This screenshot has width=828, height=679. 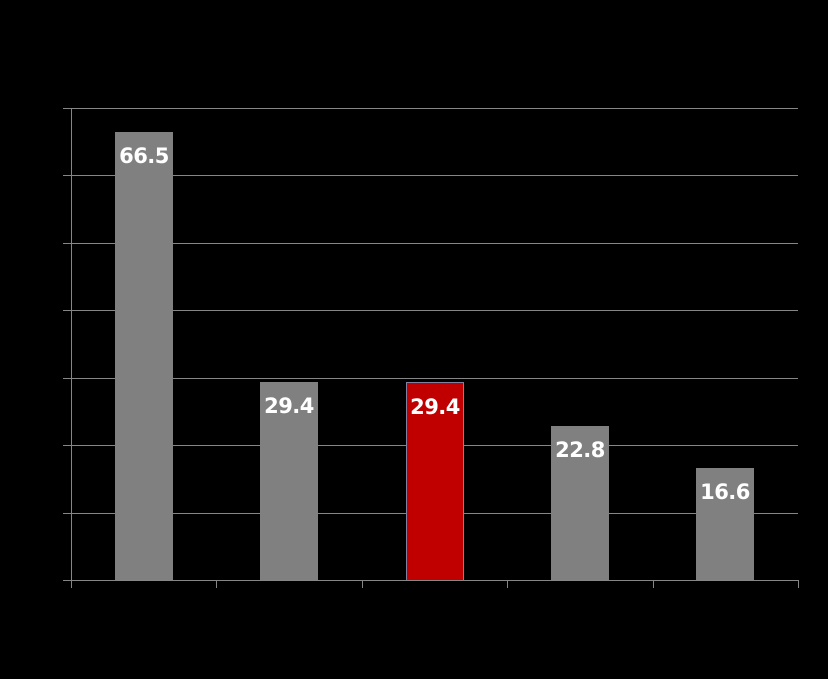 What do you see at coordinates (289, 481) in the screenshot?
I see `bar: 29.4` at bounding box center [289, 481].